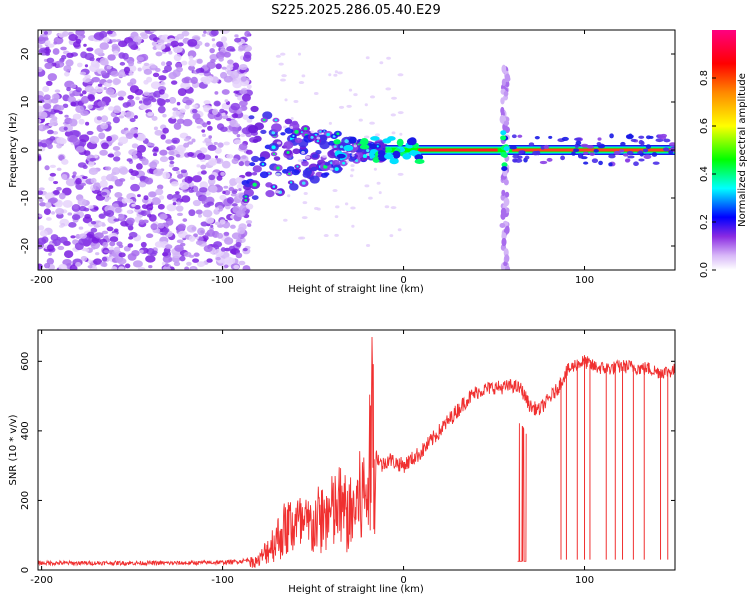  I want to click on colorbar-tick-label: 0.6, so click(704, 126).